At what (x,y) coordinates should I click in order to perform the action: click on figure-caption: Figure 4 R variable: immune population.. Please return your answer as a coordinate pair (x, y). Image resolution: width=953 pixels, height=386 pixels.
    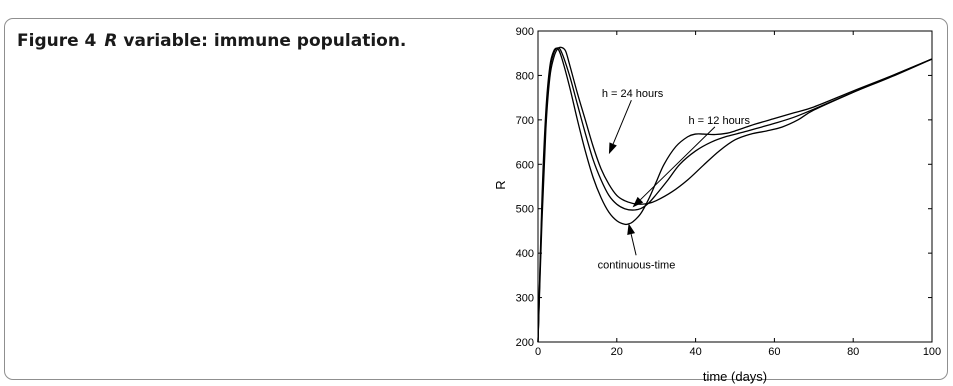
    Looking at the image, I should click on (211, 41).